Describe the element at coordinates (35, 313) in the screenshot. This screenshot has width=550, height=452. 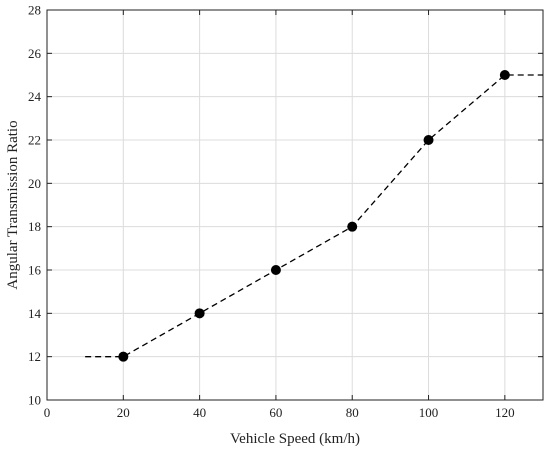
I see `y-tick-label: 14` at that location.